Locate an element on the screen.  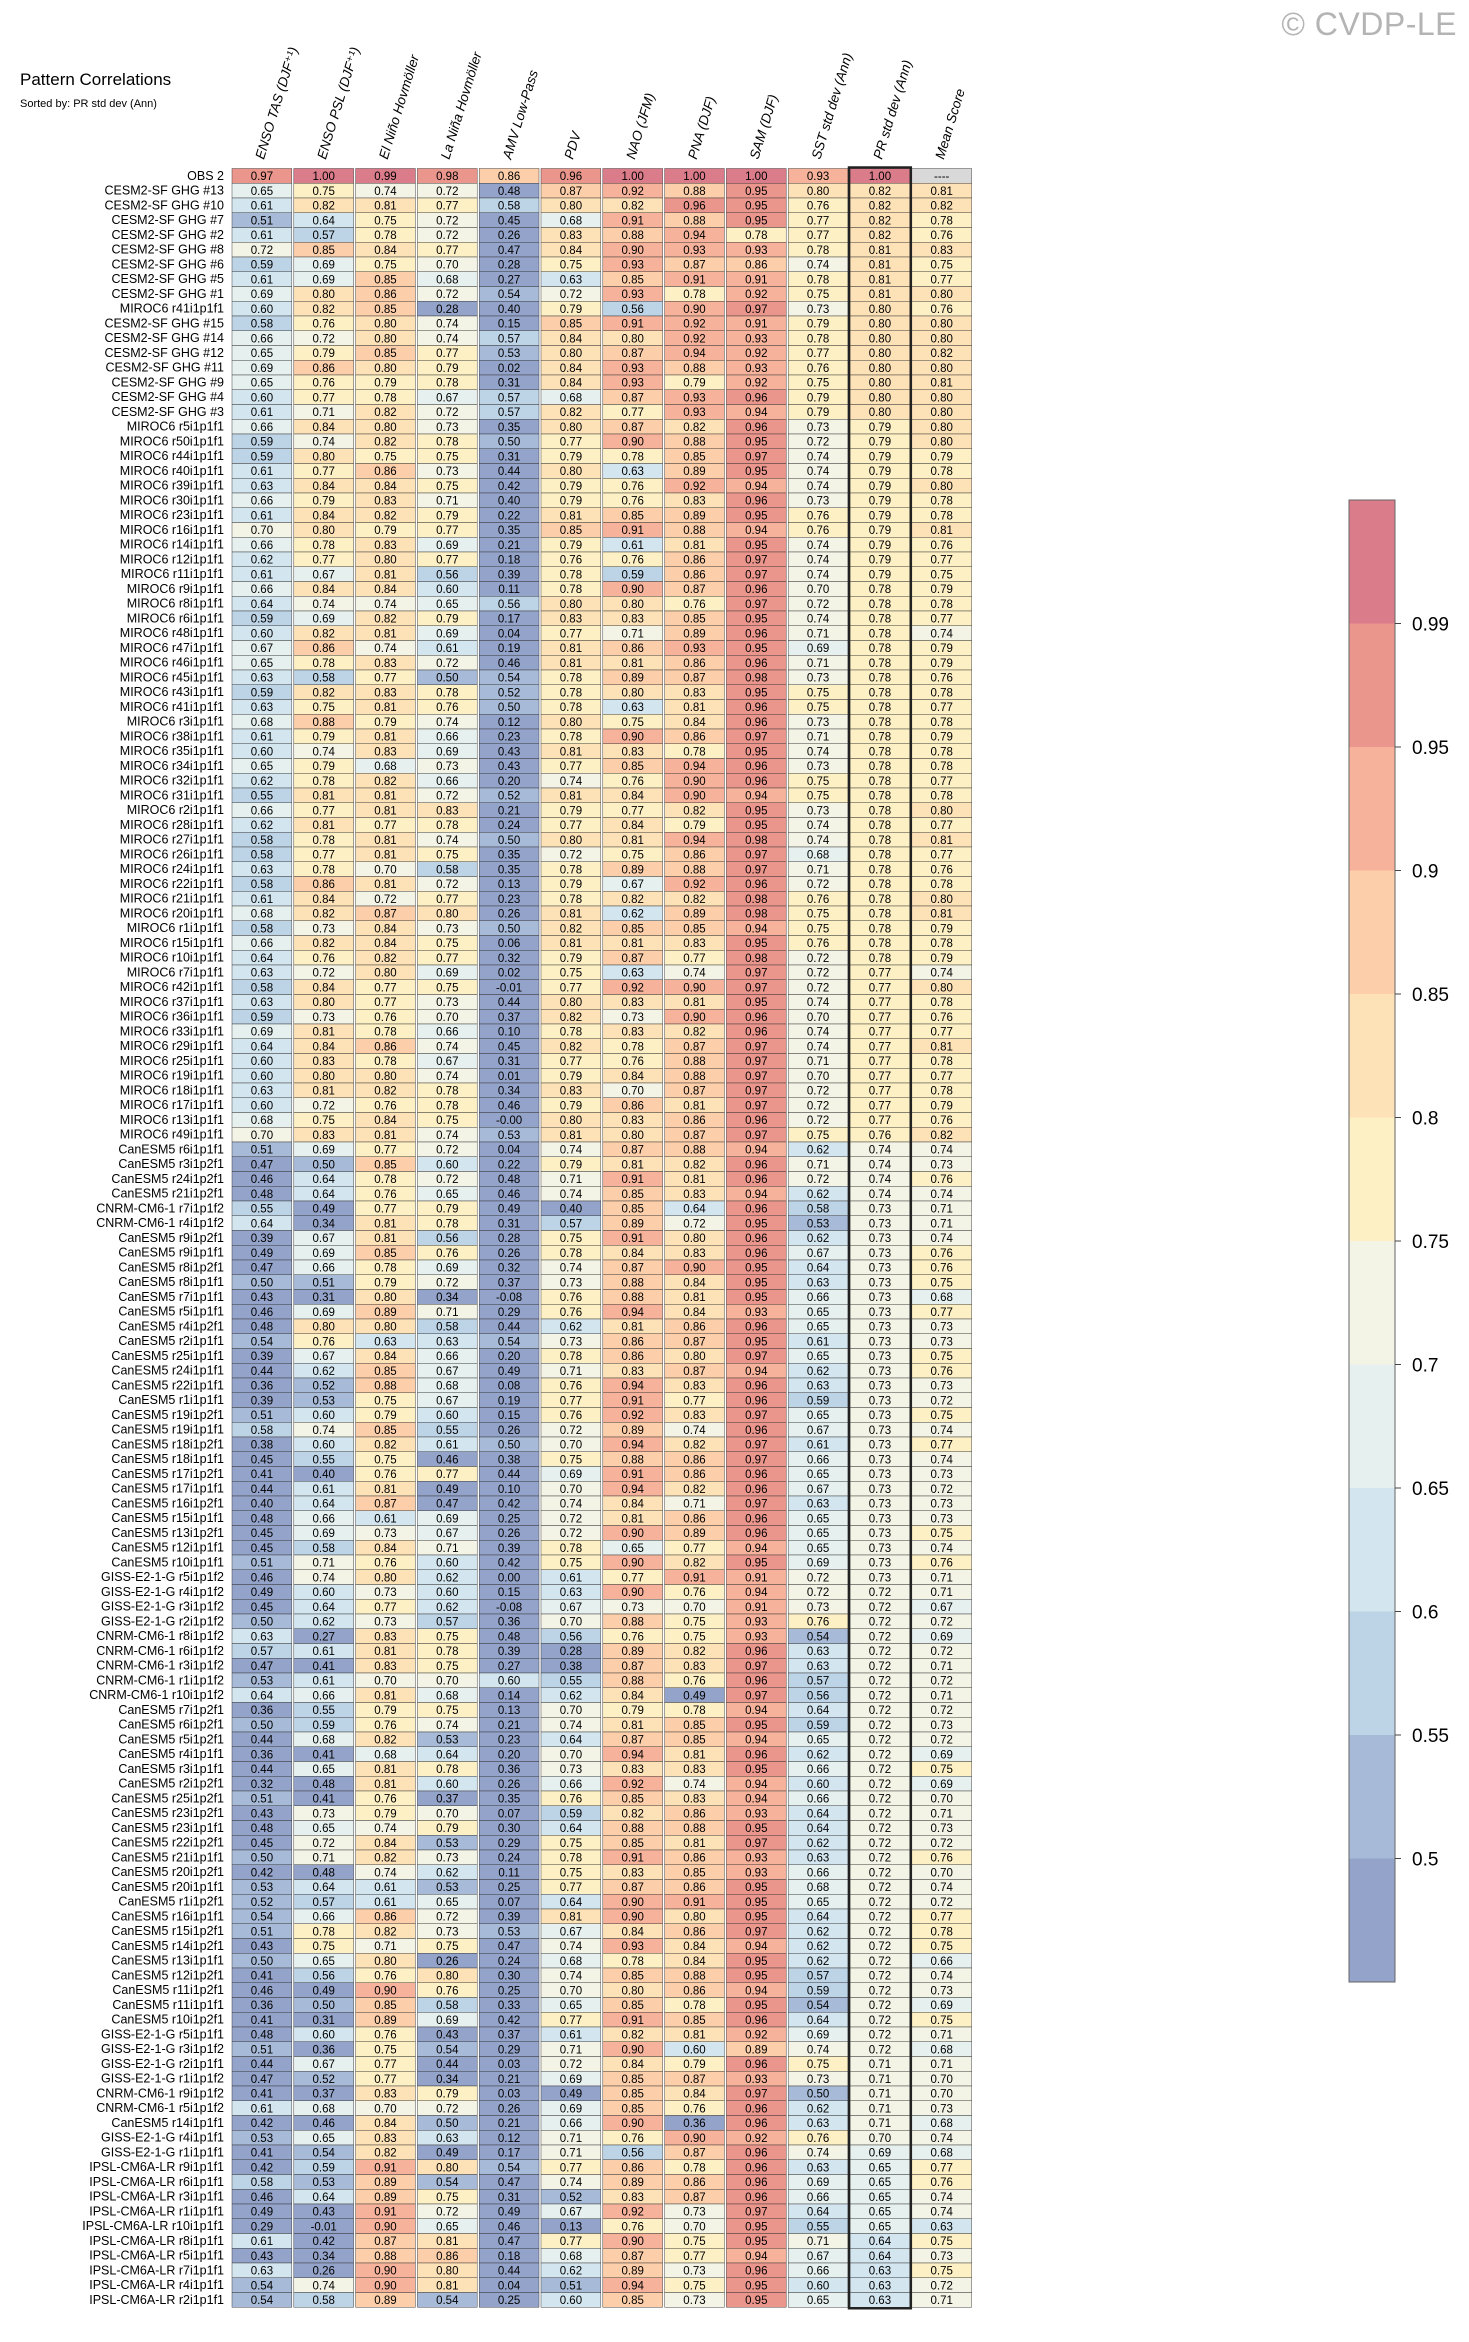
row-label: CanESM5 r18i1p2f1 is located at coordinates (167, 1444).